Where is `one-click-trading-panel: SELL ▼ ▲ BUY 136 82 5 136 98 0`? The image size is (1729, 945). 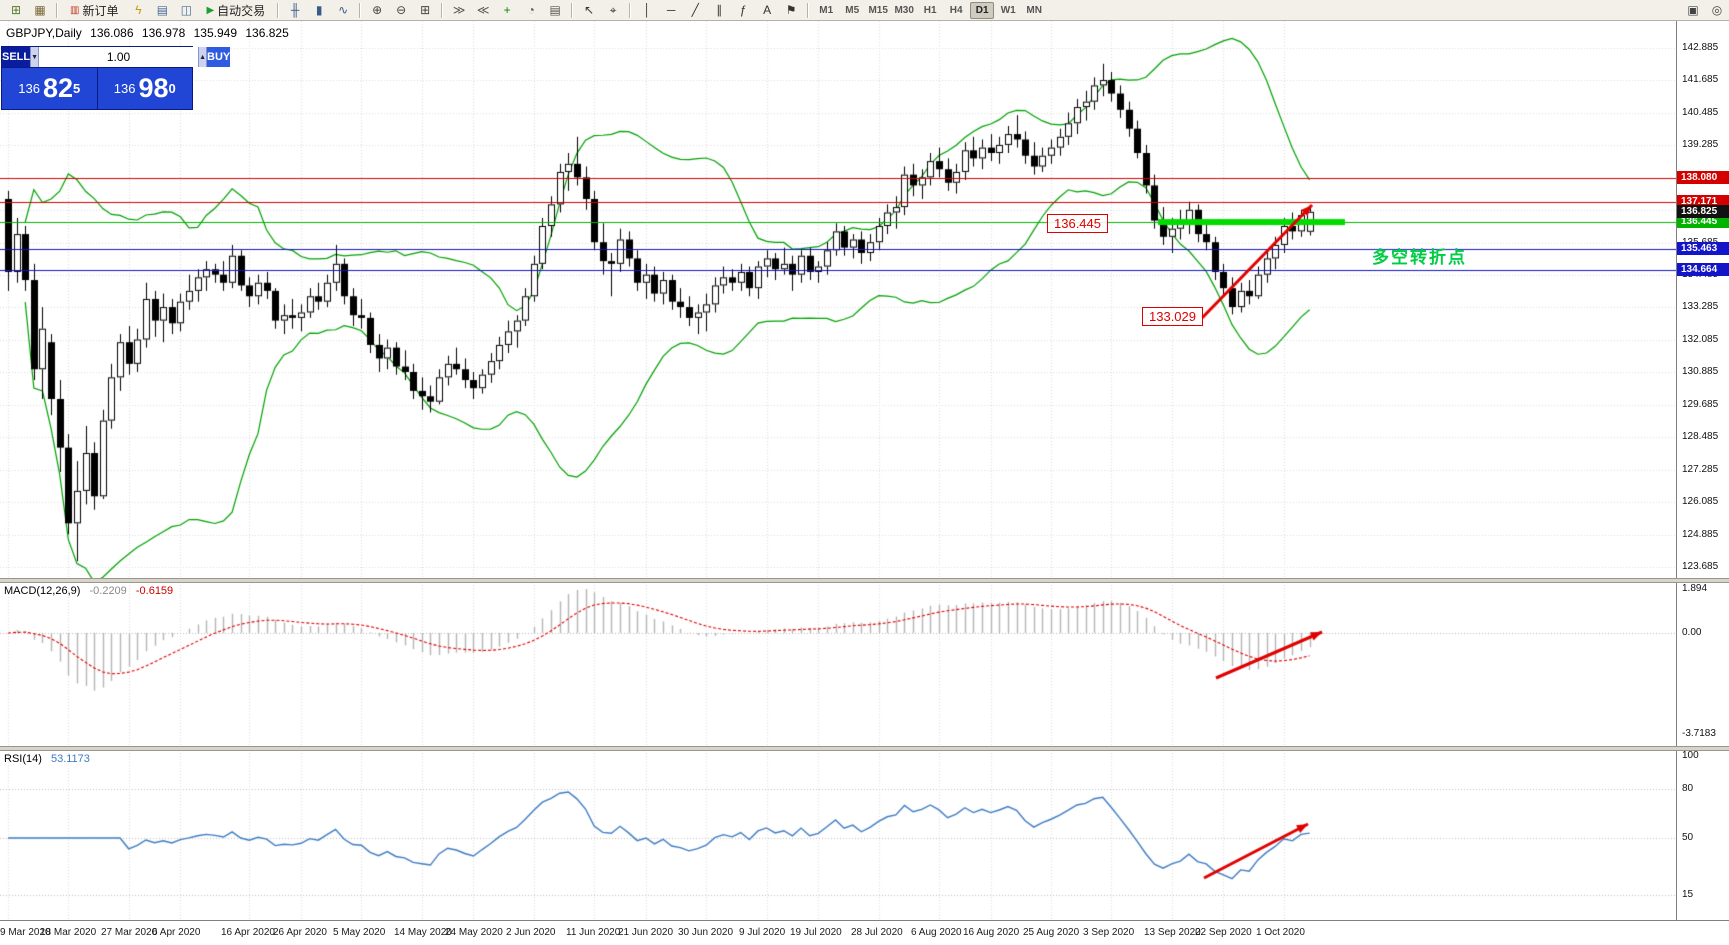
one-click-trading-panel: SELL ▼ ▲ BUY 136 82 5 136 98 0 is located at coordinates (116, 78).